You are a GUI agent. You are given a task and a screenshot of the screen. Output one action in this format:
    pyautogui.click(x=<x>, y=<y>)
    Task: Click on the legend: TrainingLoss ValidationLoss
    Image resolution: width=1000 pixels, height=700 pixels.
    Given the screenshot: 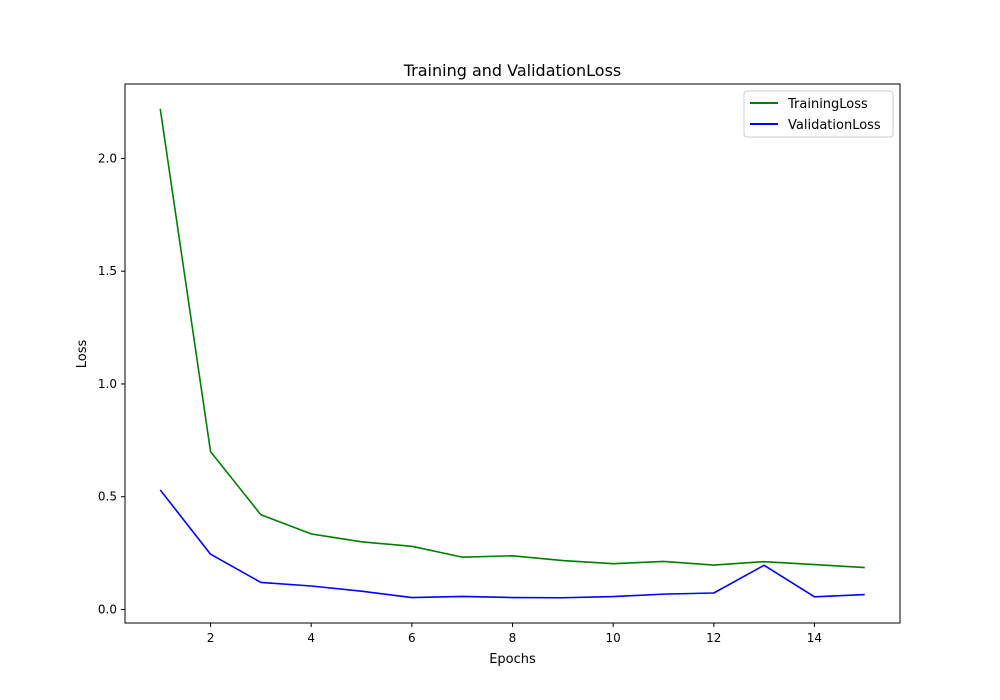 What is the action you would take?
    pyautogui.click(x=818, y=114)
    